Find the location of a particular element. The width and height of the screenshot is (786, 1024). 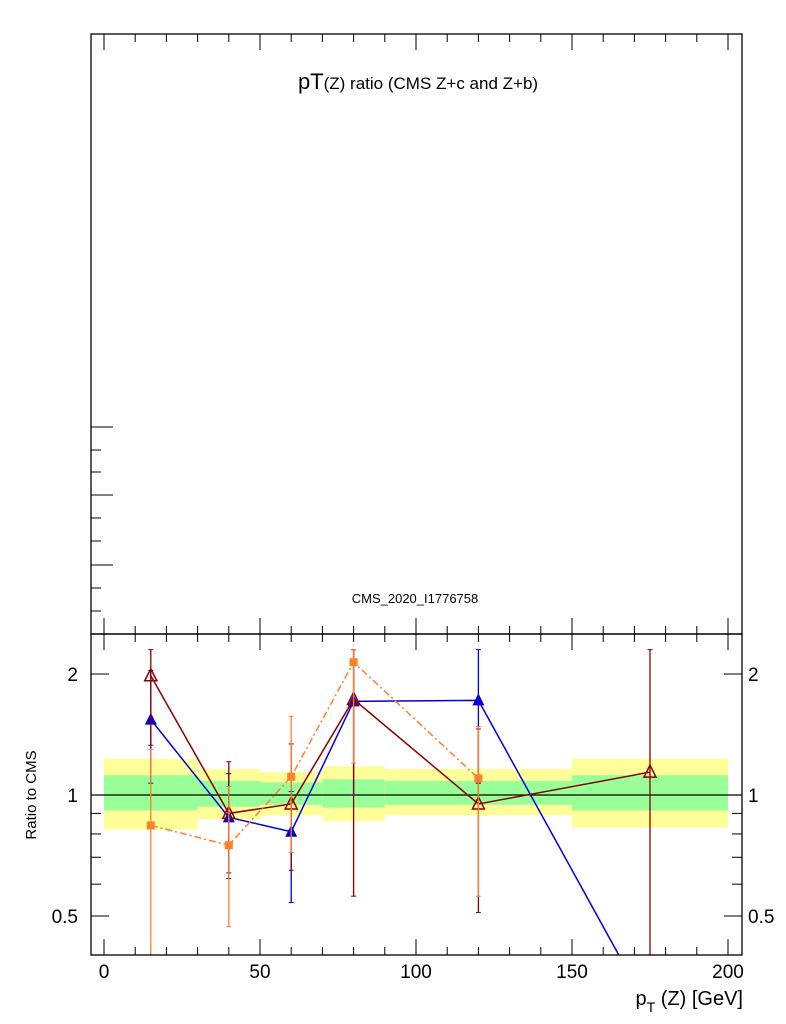

title-main: pT is located at coordinates (311, 81).